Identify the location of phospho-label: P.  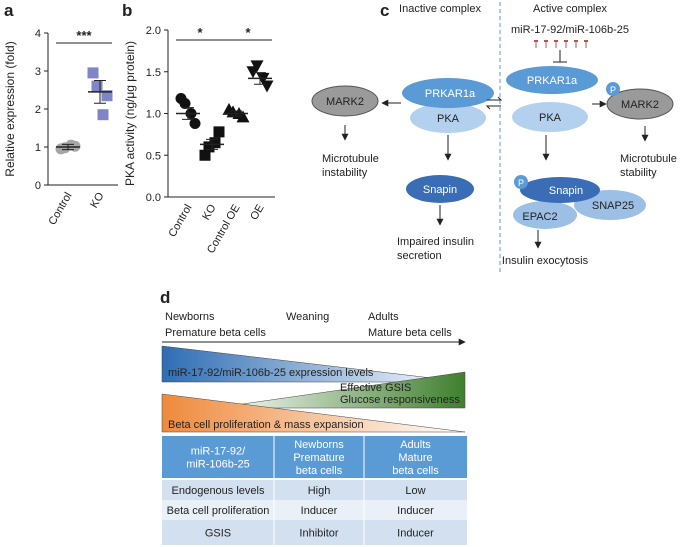
(613, 90).